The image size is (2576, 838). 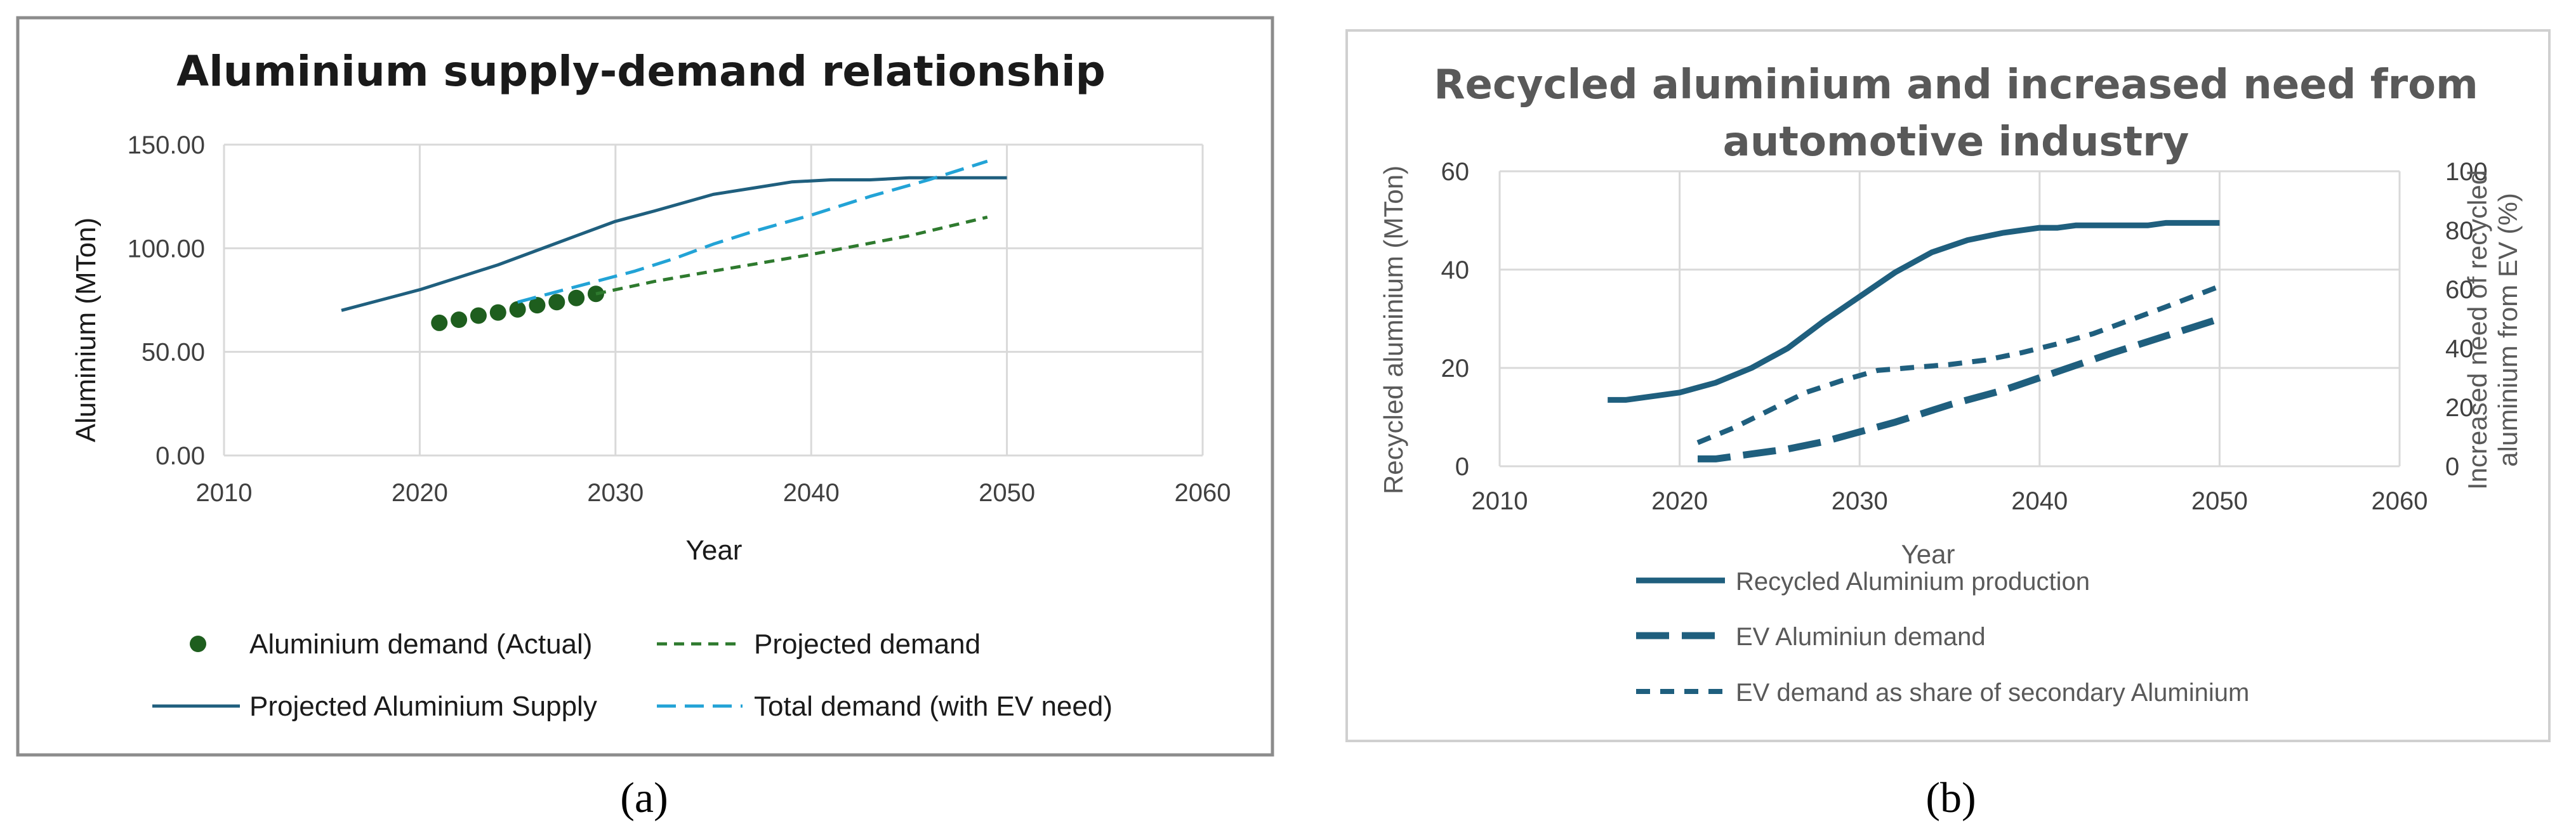 I want to click on chart-a-xtick-label: 2030, so click(x=615, y=493).